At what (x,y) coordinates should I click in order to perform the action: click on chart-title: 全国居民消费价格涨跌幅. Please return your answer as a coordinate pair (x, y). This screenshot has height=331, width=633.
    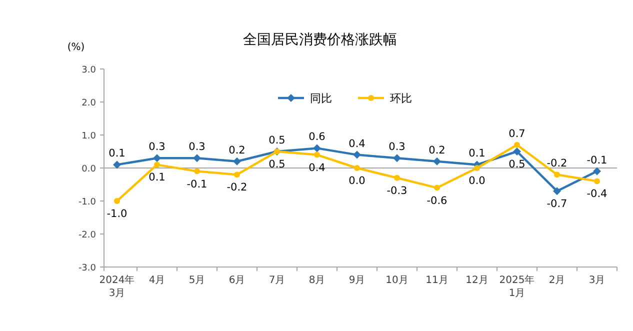
    Looking at the image, I should click on (320, 40).